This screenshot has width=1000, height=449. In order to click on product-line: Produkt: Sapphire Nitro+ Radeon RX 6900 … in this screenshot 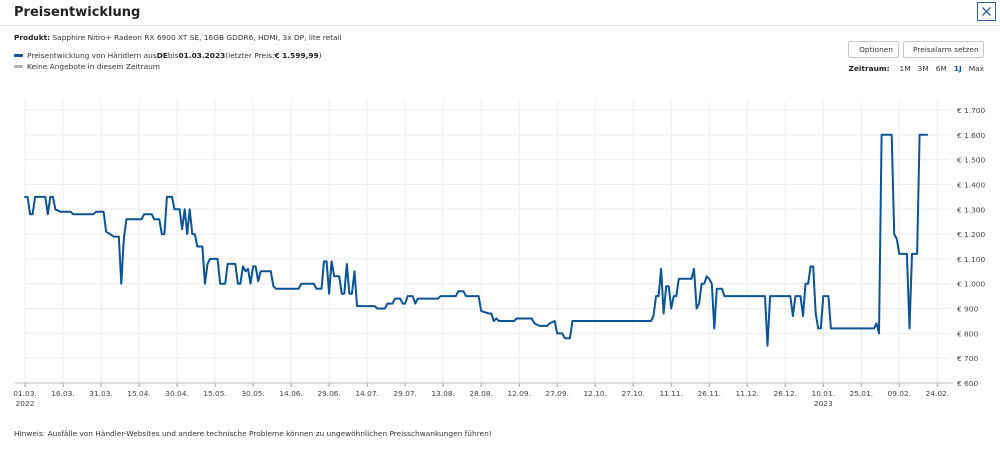, I will do `click(178, 37)`.